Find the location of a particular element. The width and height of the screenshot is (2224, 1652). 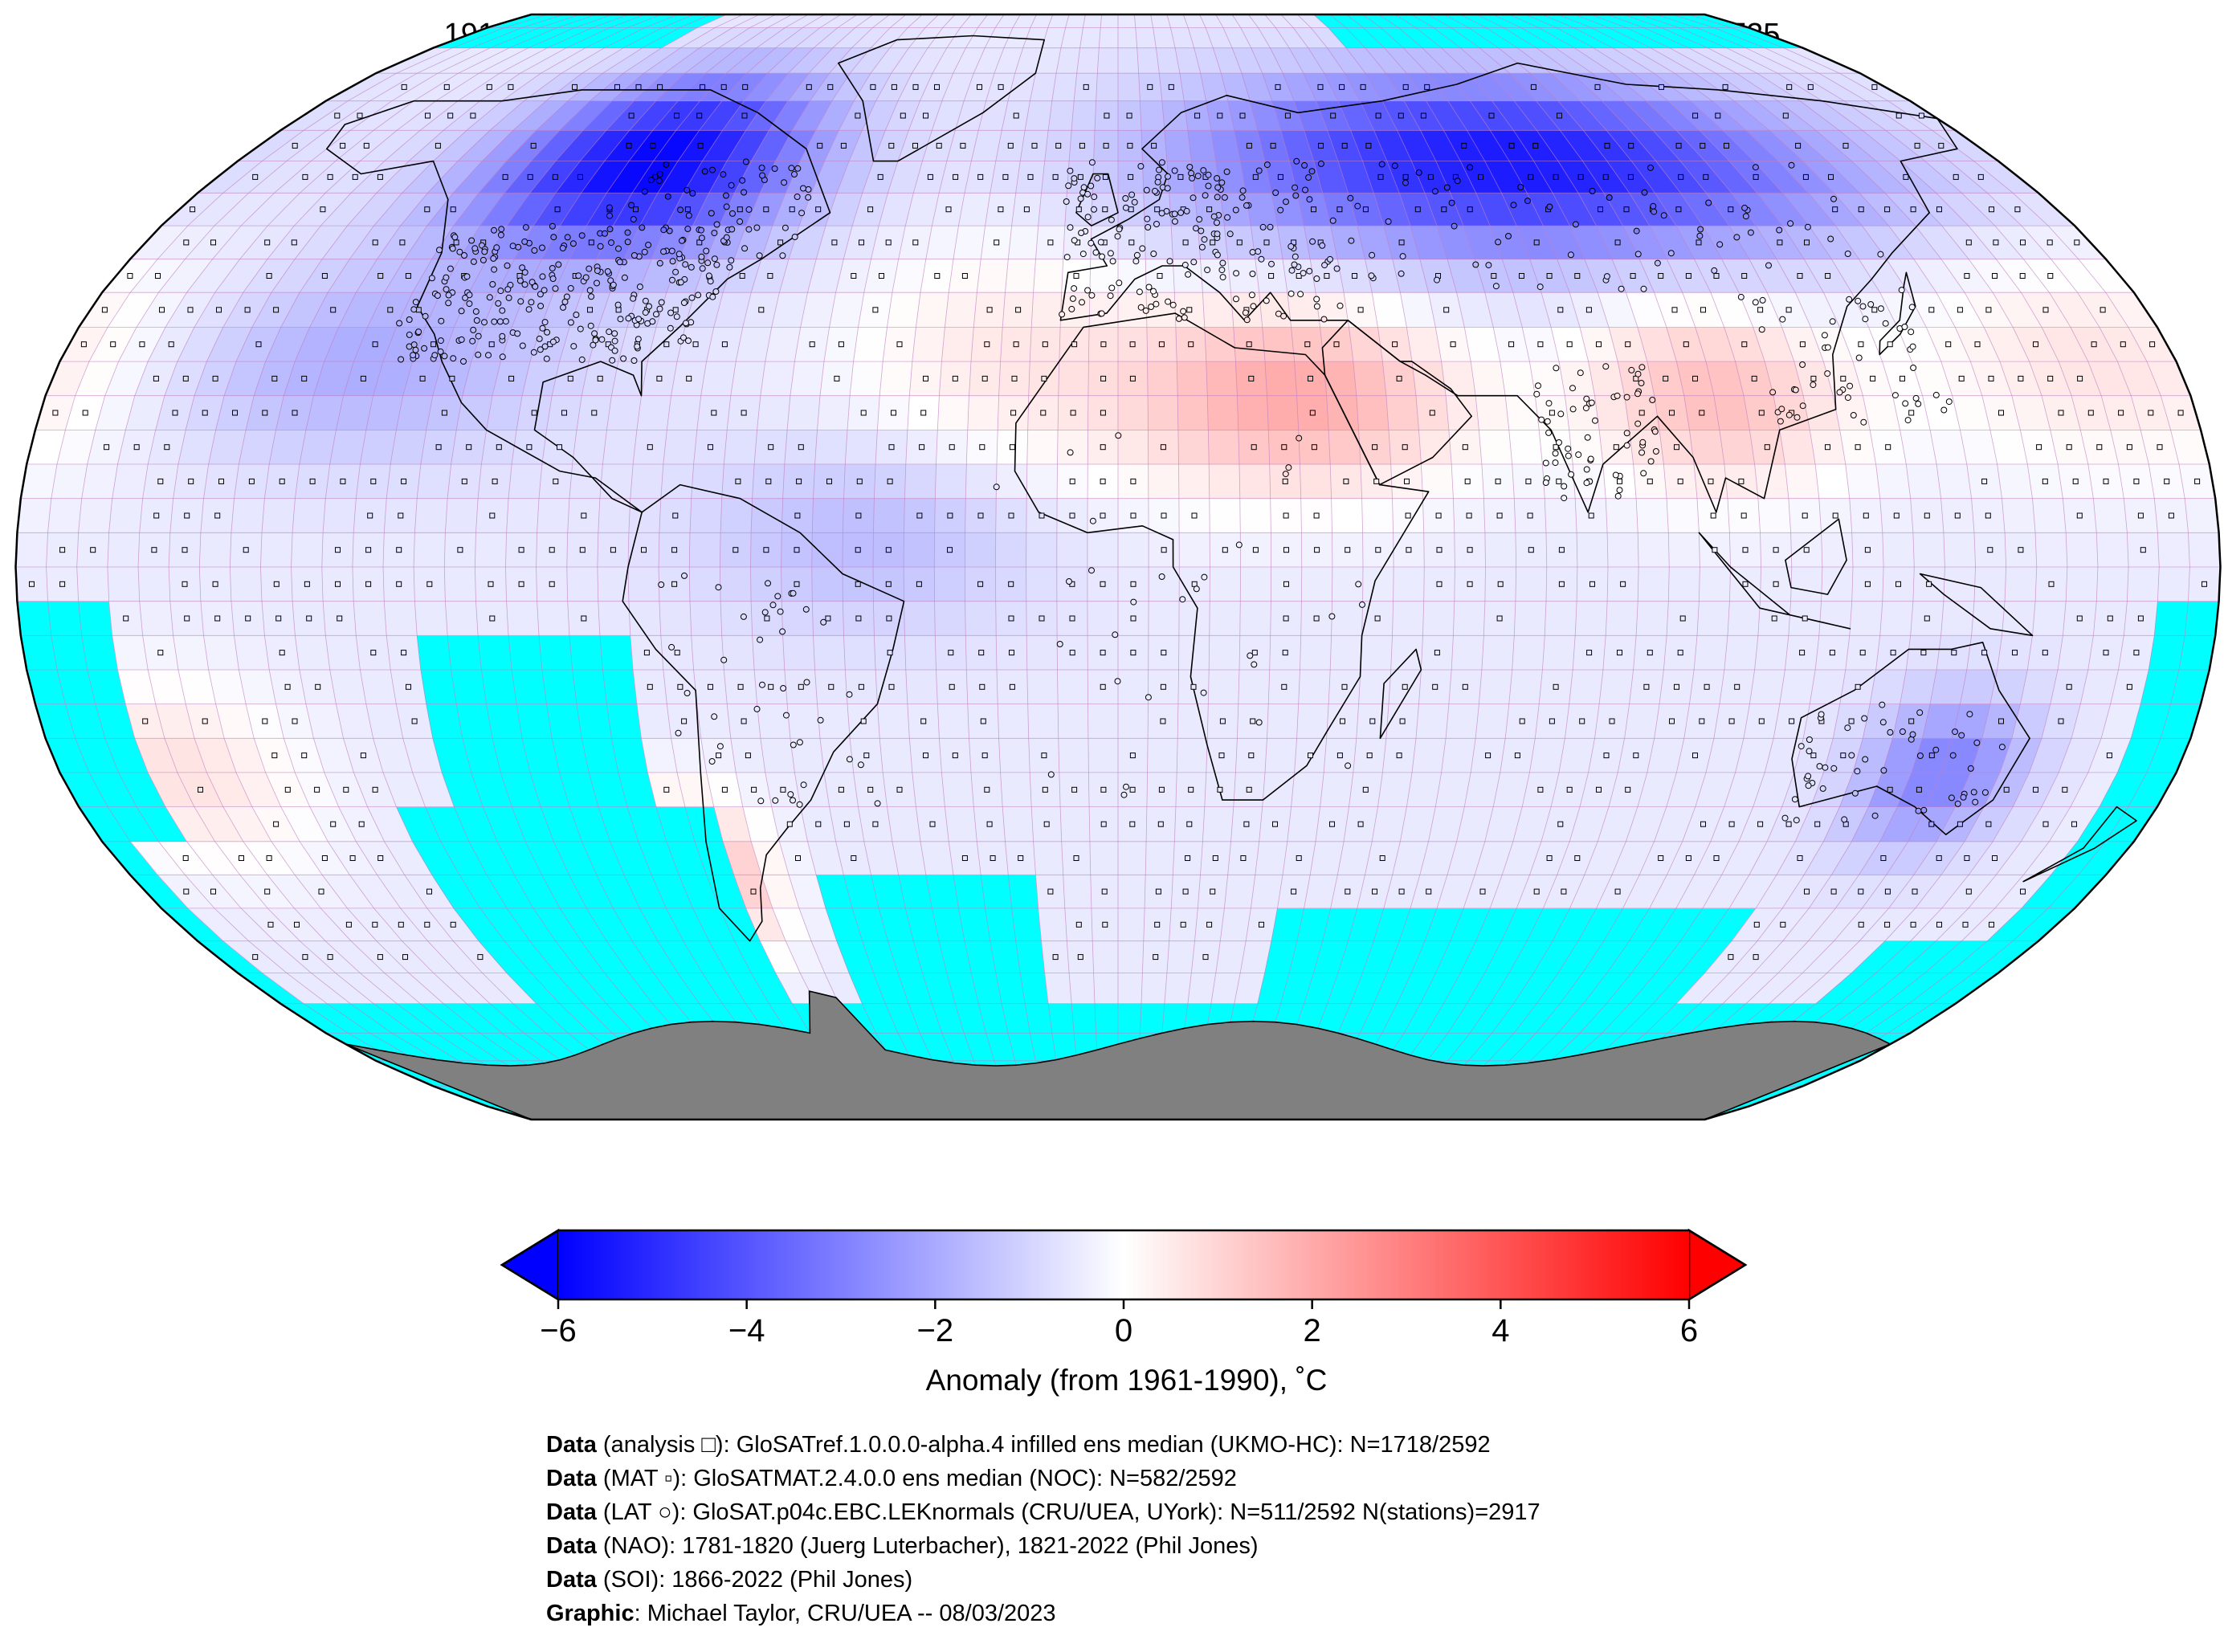

colorbar-extend-max is located at coordinates (1717, 1265).